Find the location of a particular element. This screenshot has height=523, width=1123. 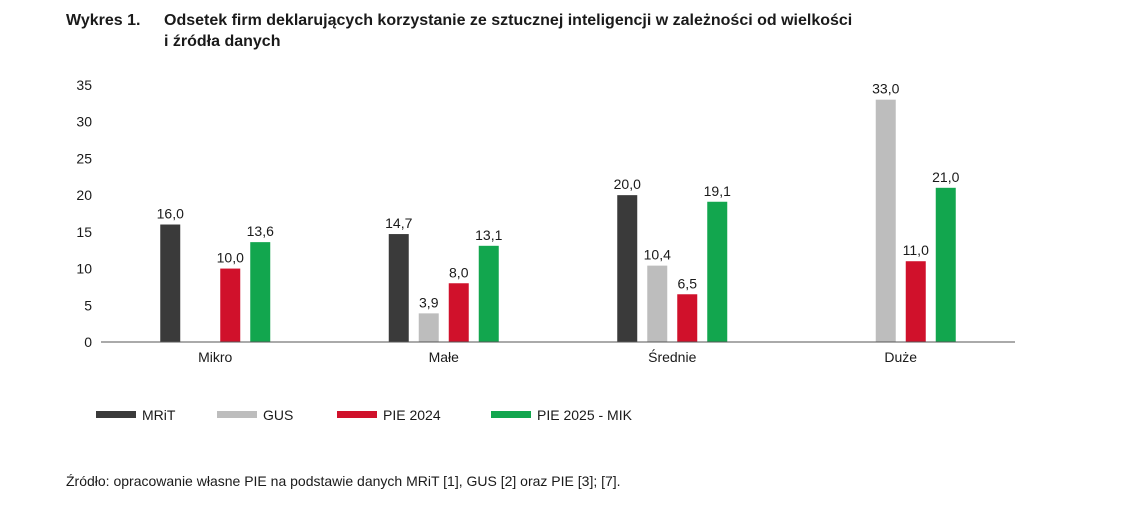

y-tick-label: 15 is located at coordinates (84, 232).